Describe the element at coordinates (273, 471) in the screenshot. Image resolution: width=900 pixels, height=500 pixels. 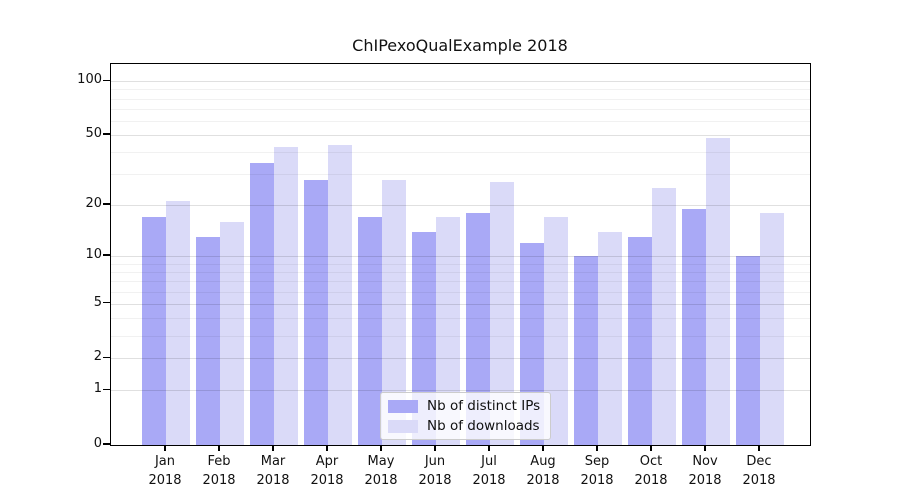
I see `x-tick-label-mar: Mar 2018` at that location.